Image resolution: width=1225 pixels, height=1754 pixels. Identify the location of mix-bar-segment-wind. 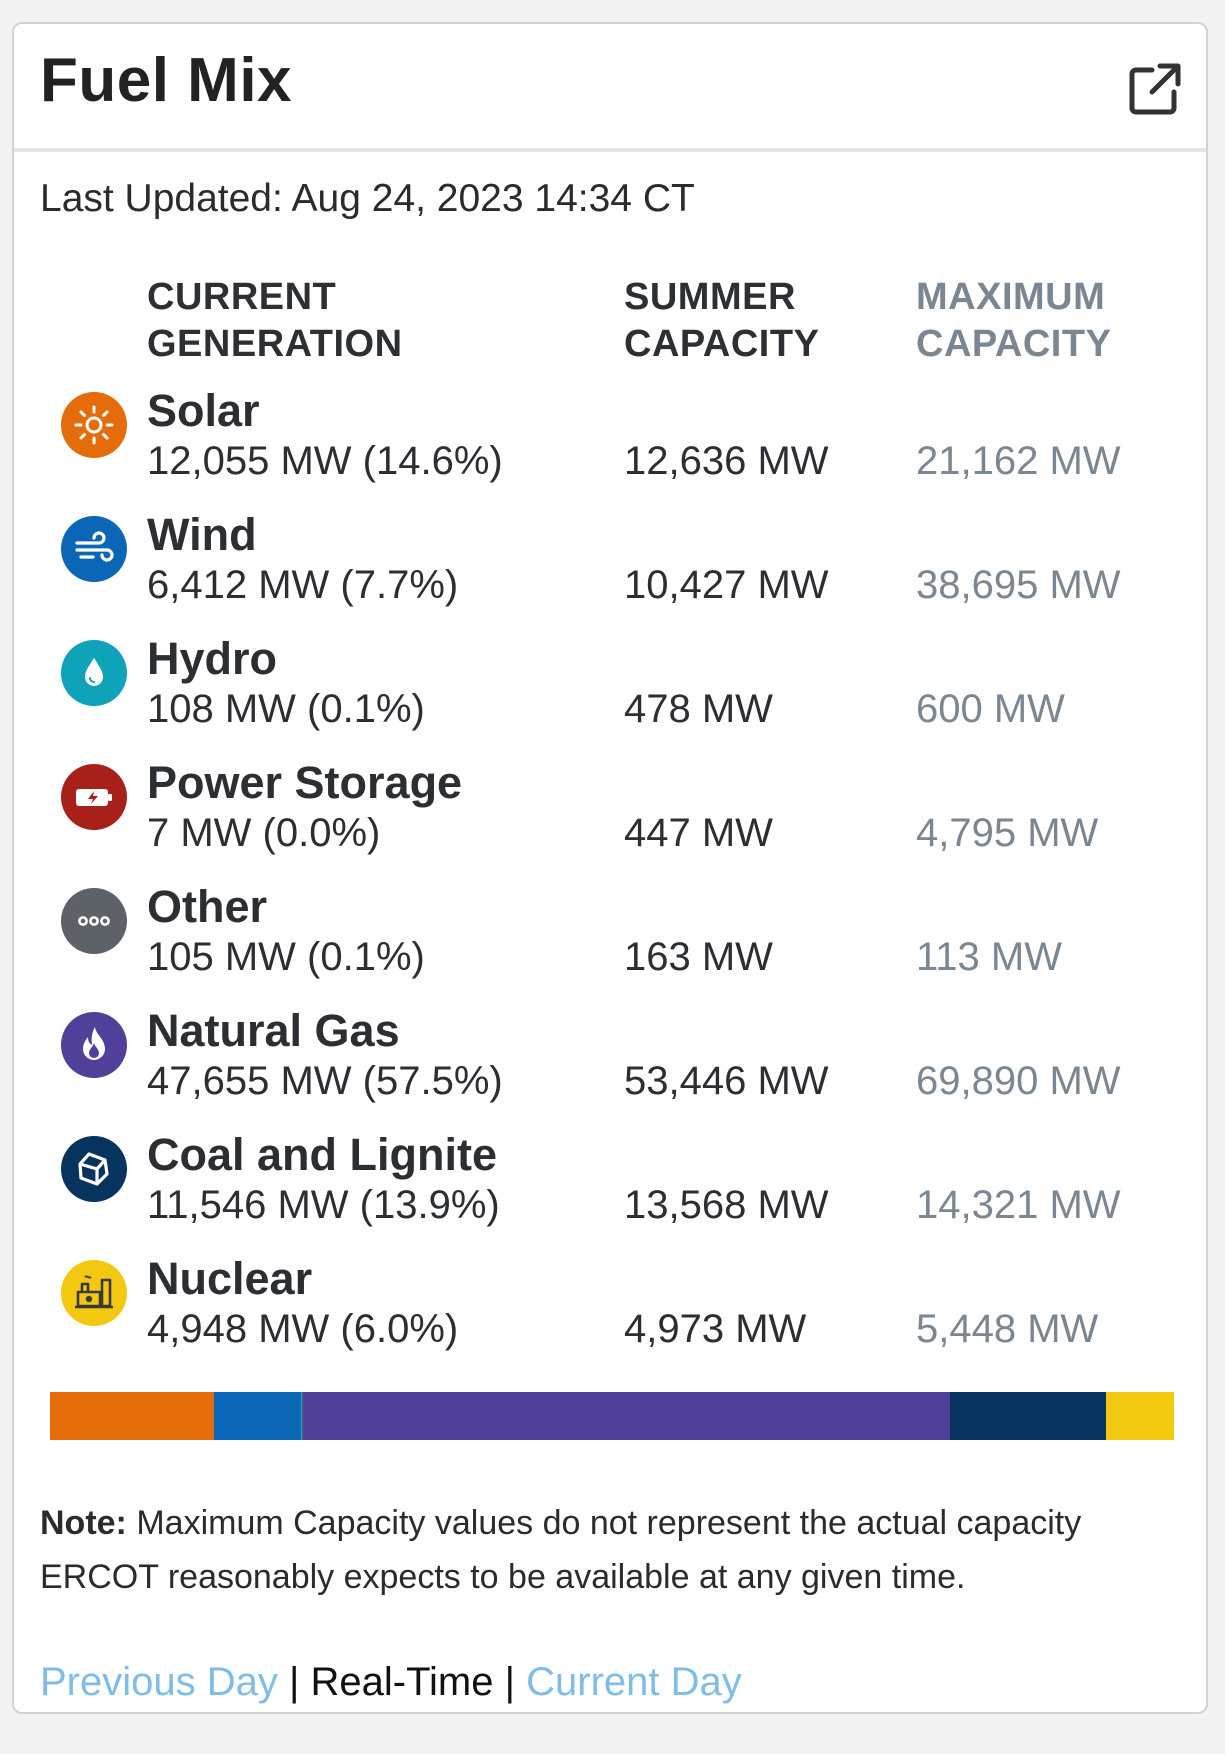
(257, 1416).